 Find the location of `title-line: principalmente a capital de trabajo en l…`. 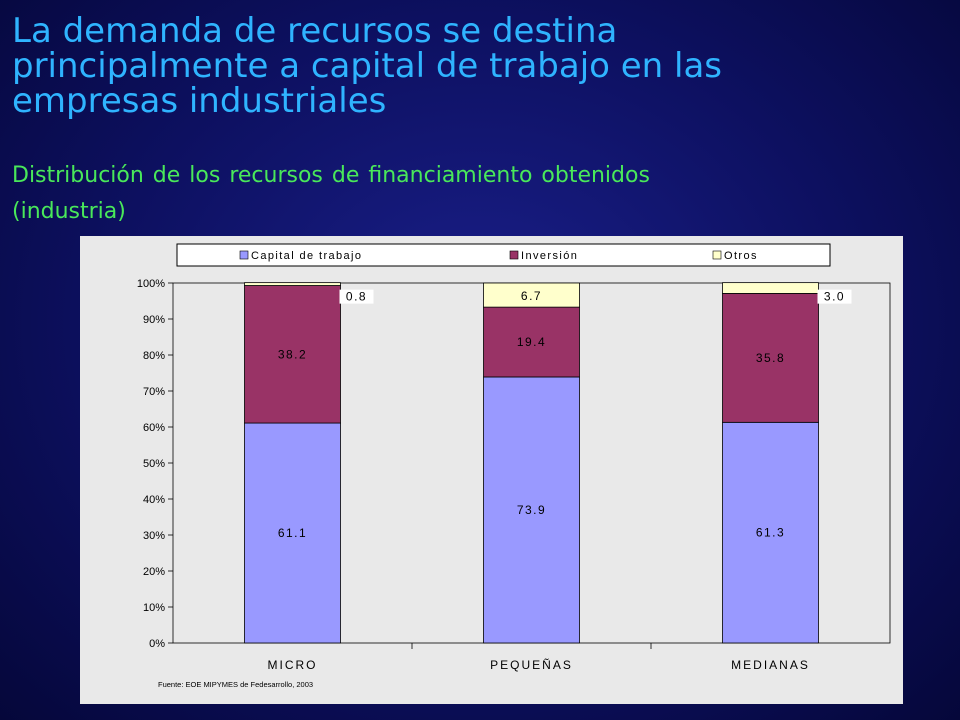

title-line: principalmente a capital de trabajo en l… is located at coordinates (367, 66).